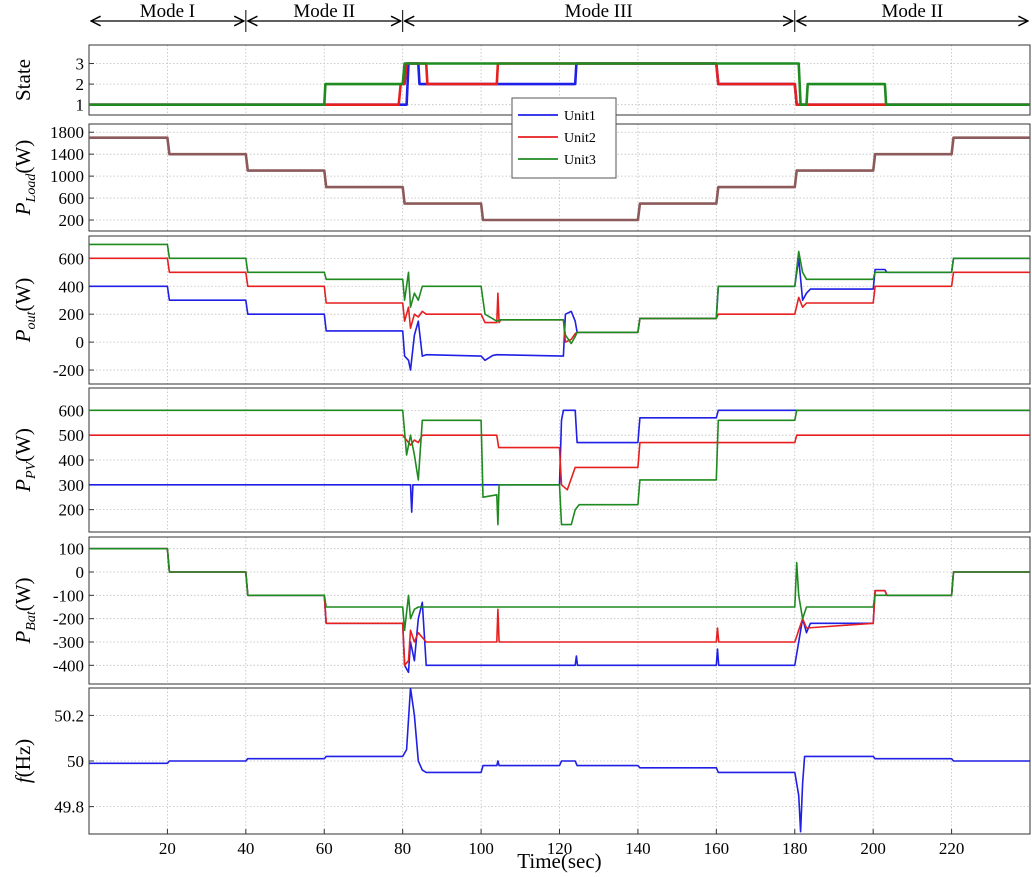 This screenshot has width=1032, height=877. I want to click on x-tick-label: 80, so click(402, 848).